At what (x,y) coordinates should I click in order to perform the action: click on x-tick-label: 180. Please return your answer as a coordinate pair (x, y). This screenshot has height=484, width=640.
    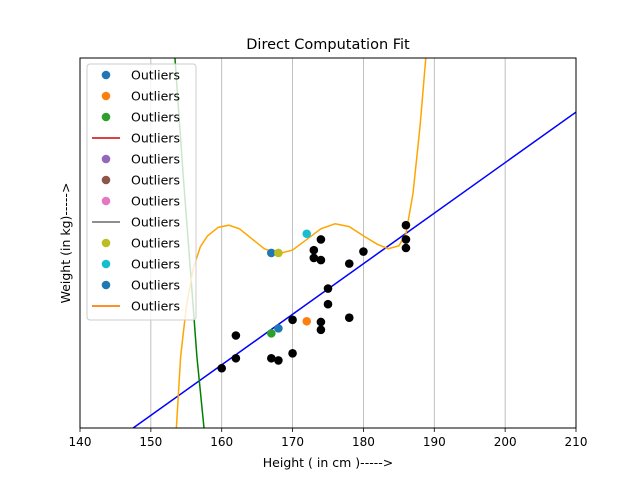
    Looking at the image, I should click on (363, 442).